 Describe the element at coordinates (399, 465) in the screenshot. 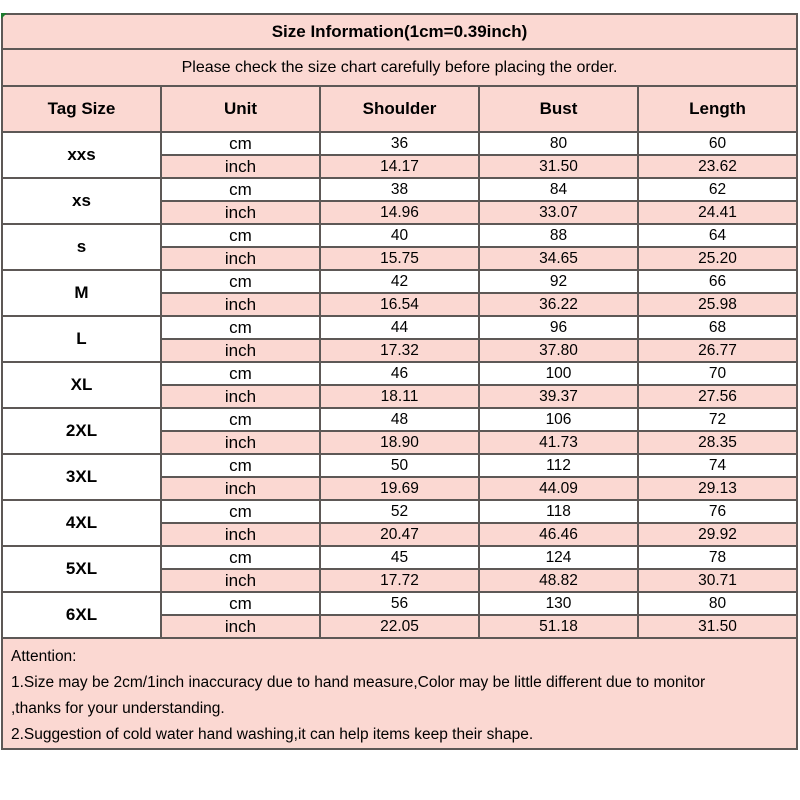

I see `shoulder-cm-value: 50` at that location.